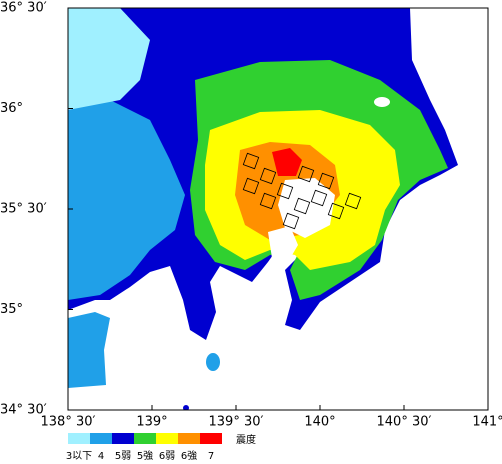  I want to click on lon-label: 140°, so click(319, 422).